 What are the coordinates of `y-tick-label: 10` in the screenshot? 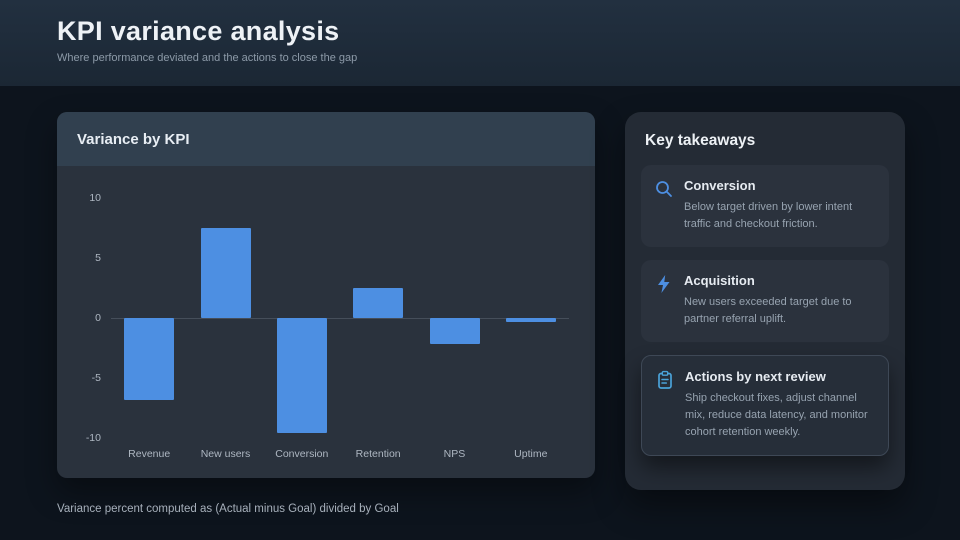 It's located at (95, 198).